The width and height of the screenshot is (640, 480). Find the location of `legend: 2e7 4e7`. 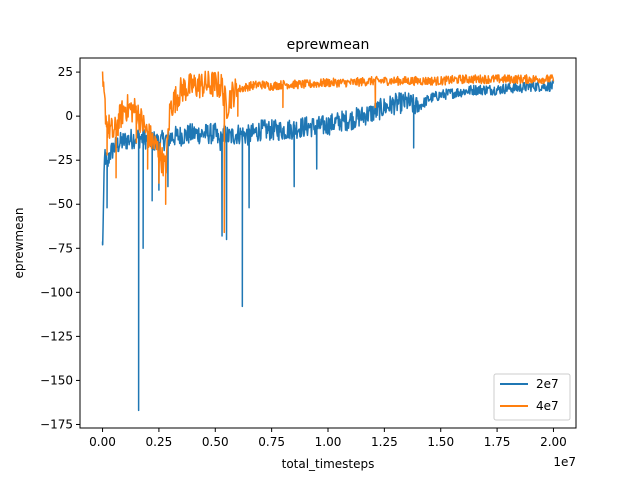

legend: 2e7 4e7 is located at coordinates (532, 397).